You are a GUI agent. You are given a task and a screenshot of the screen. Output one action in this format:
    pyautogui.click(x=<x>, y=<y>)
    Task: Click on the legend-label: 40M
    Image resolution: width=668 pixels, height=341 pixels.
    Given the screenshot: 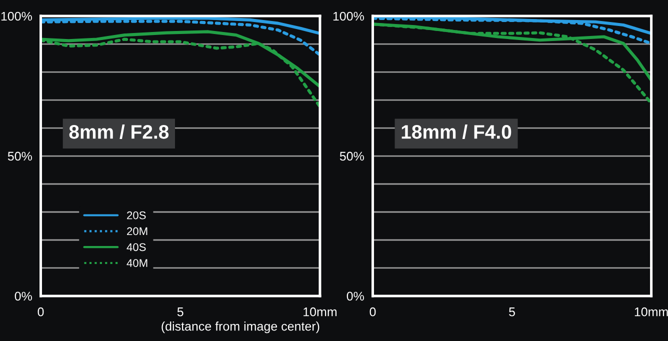 What is the action you would take?
    pyautogui.click(x=137, y=263)
    